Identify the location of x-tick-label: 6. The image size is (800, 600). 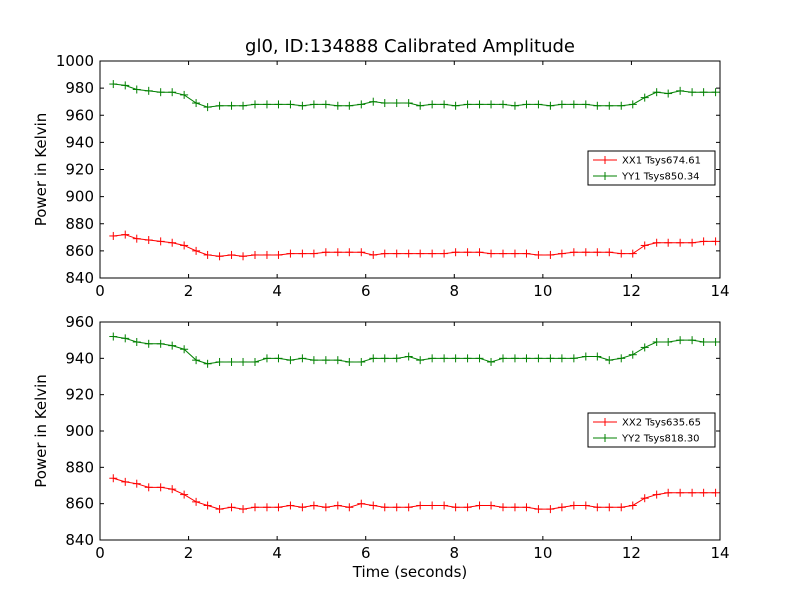
(366, 553).